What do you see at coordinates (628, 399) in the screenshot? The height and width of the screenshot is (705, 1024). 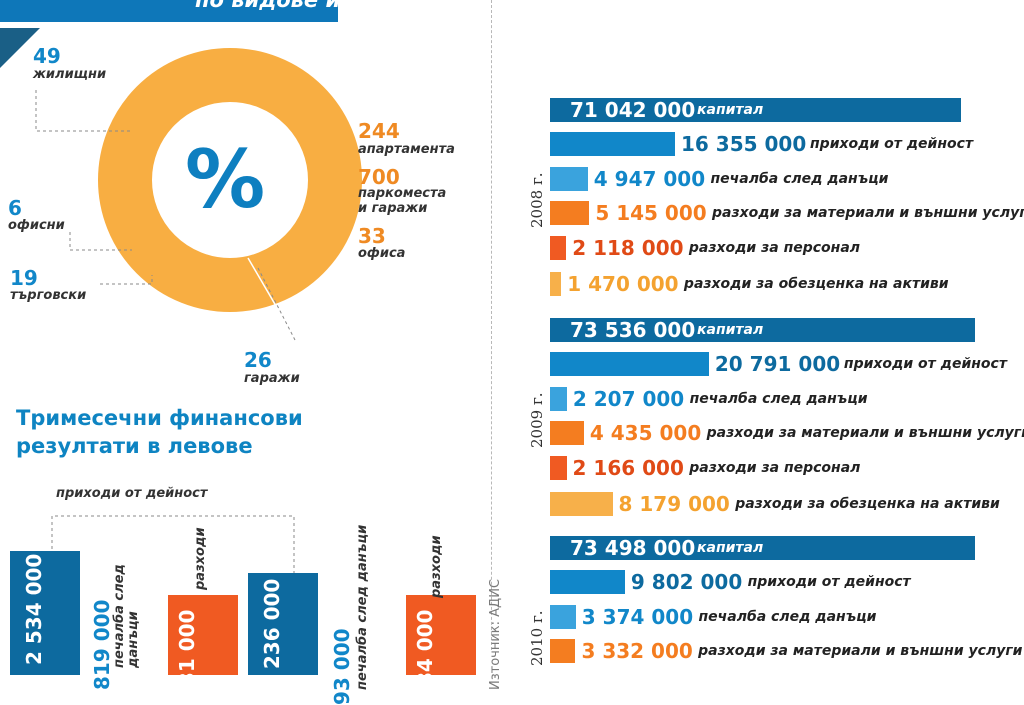 I see `bar-value-1-2: 2 207 000` at bounding box center [628, 399].